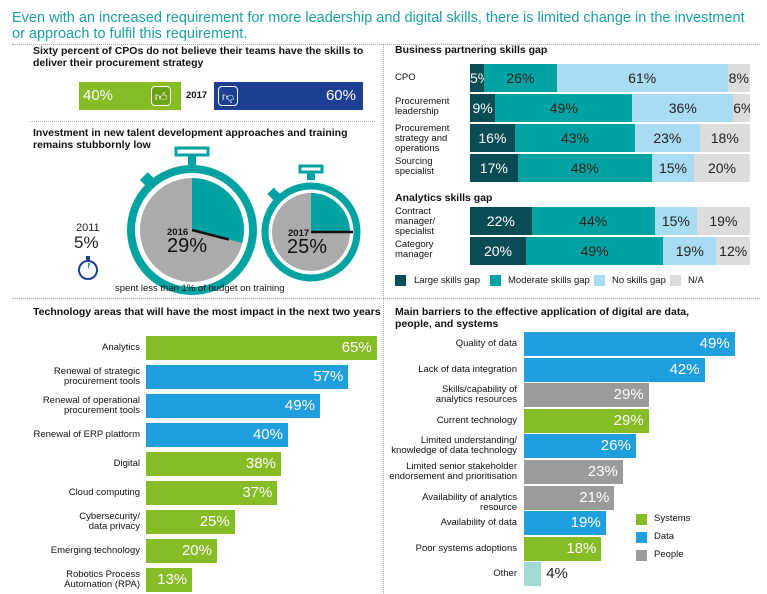 This screenshot has height=594, width=767. Describe the element at coordinates (261, 348) in the screenshot. I see `technology-chart-bar-0: 65%` at that location.